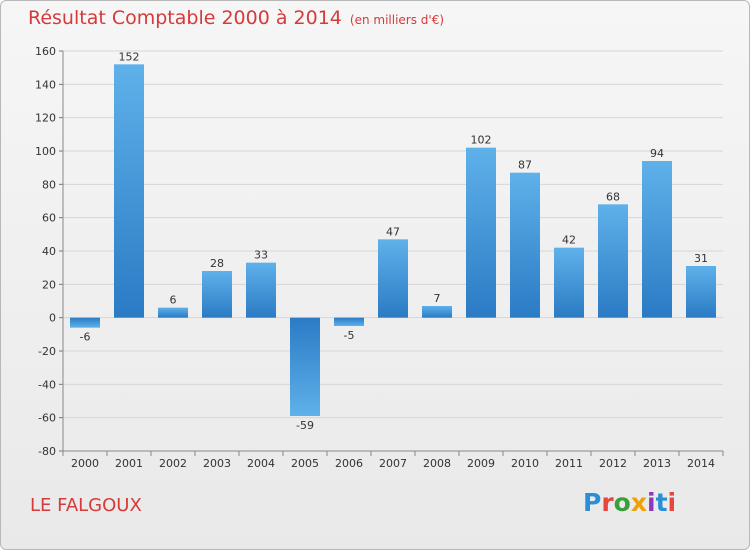 Image resolution: width=750 pixels, height=550 pixels. I want to click on x-tick-label: 2014, so click(701, 463).